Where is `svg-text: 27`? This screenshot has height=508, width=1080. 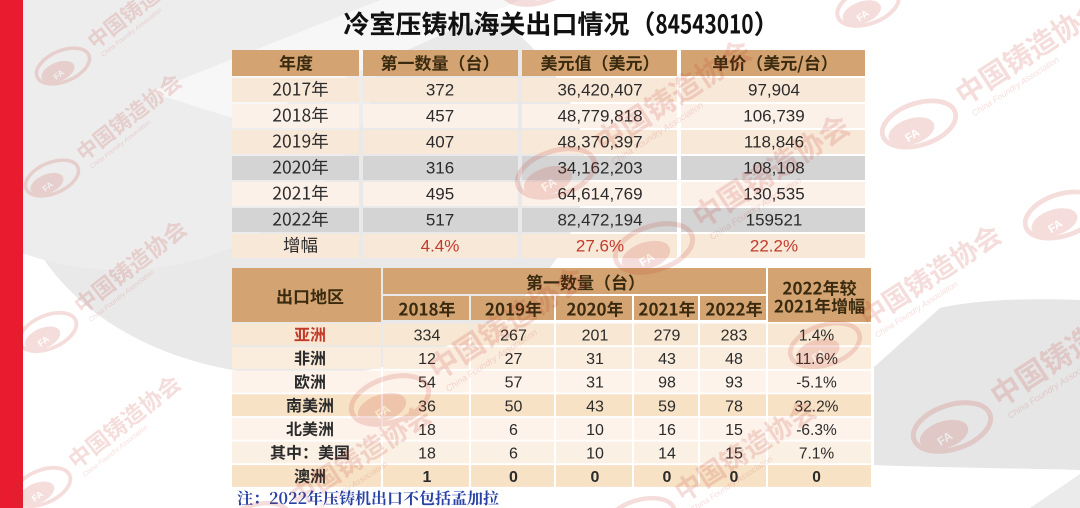
svg-text: 27 is located at coordinates (514, 359).